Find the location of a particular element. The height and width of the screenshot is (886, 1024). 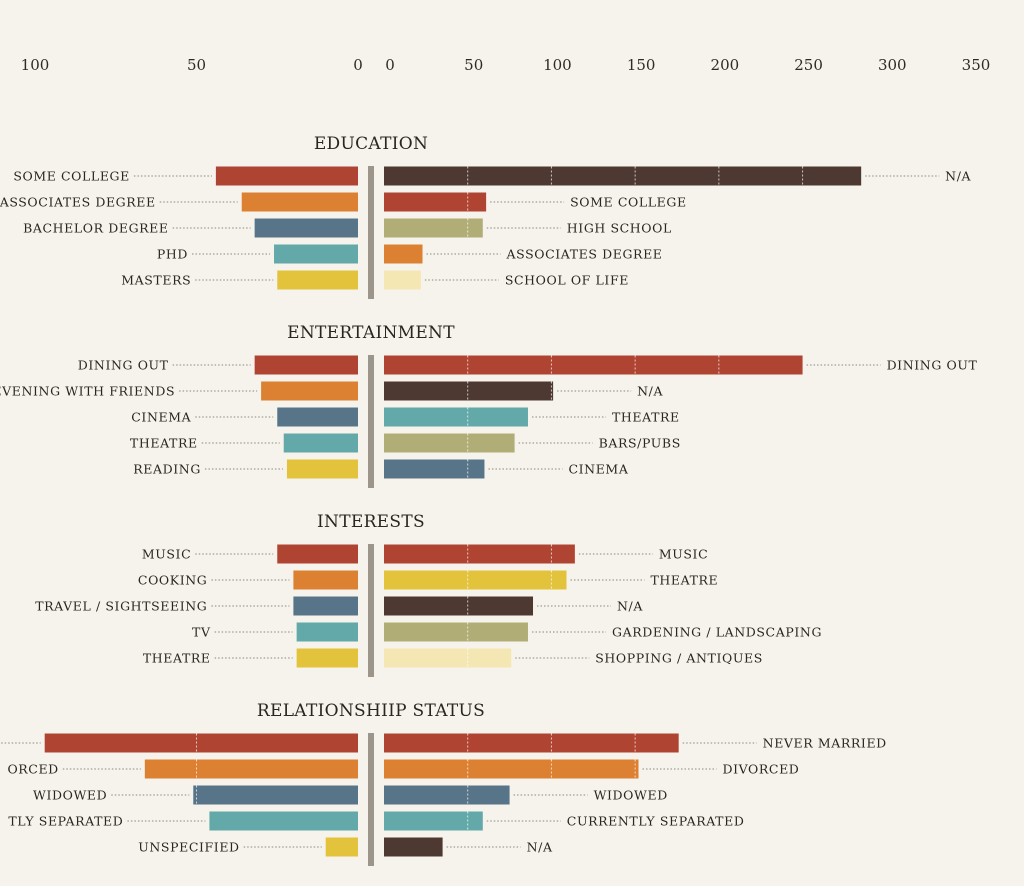

left-axis-tick: 100 is located at coordinates (35, 65).